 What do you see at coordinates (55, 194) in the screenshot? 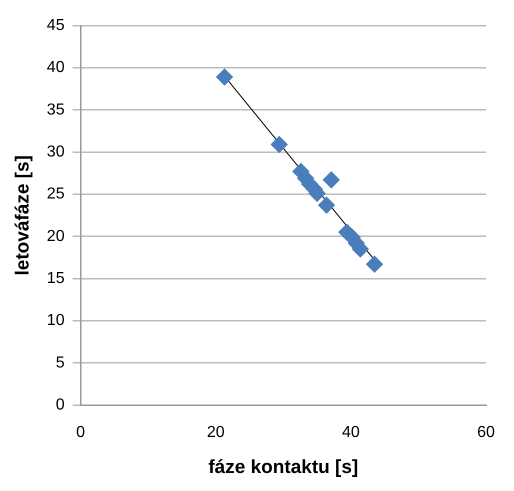
I see `y-tick-label: 25` at bounding box center [55, 194].